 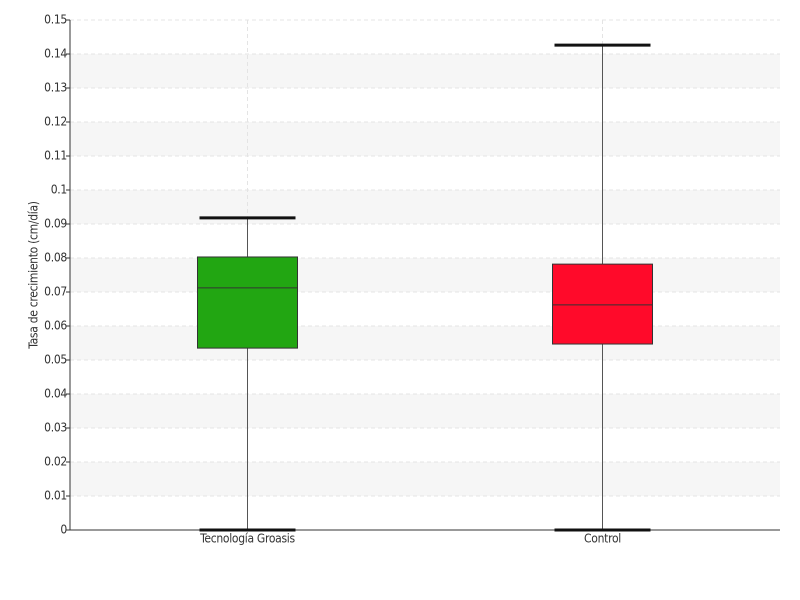 What do you see at coordinates (55, 122) in the screenshot?
I see `y-tick-label: 0.12` at bounding box center [55, 122].